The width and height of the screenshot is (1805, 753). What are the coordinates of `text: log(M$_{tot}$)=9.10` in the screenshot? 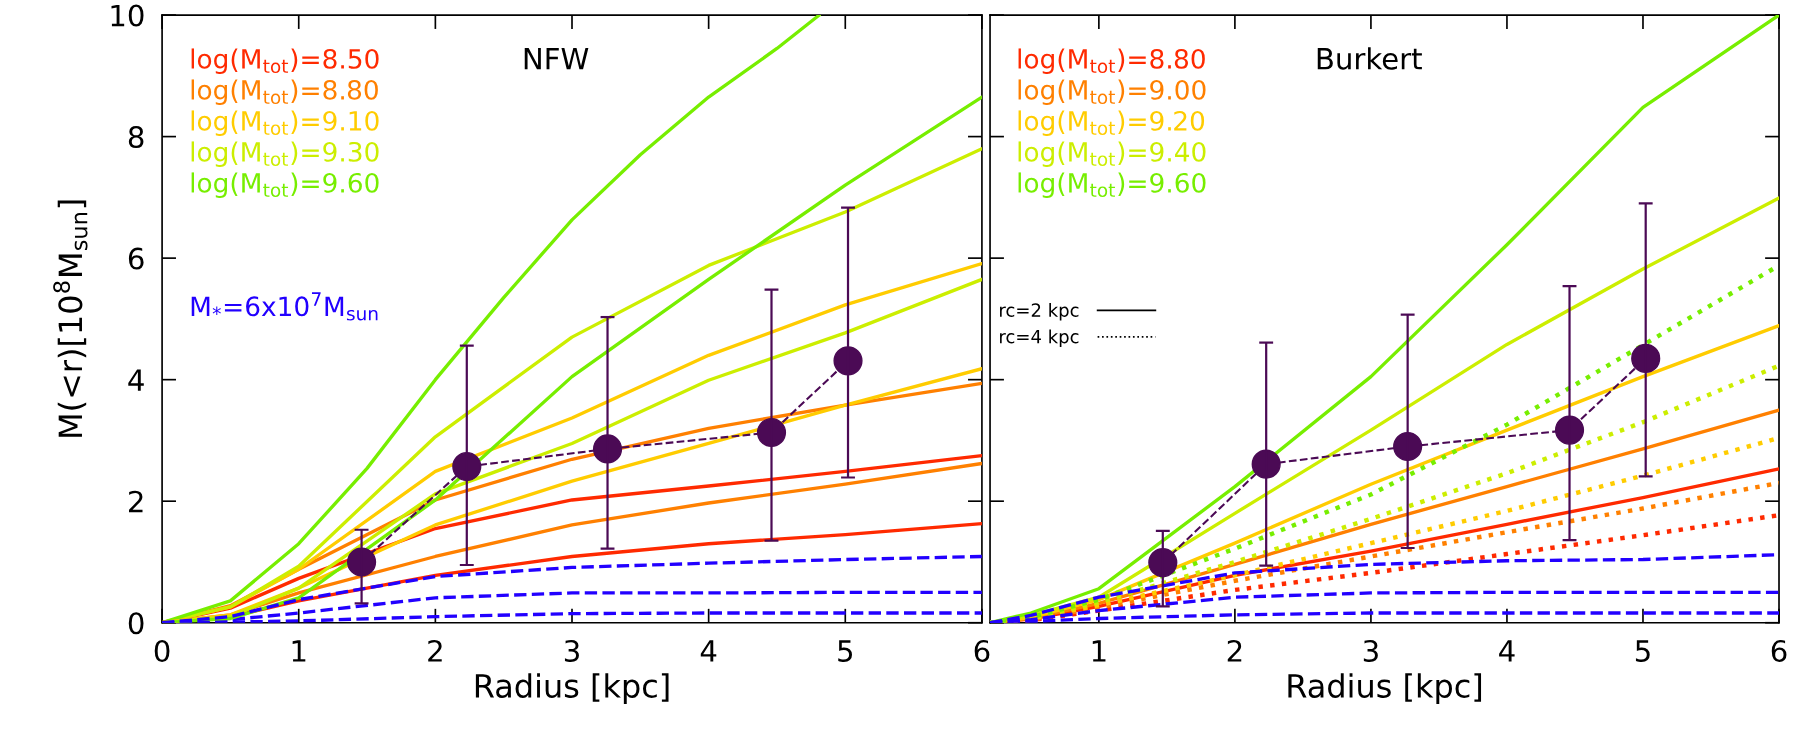 It's located at (285, 123).